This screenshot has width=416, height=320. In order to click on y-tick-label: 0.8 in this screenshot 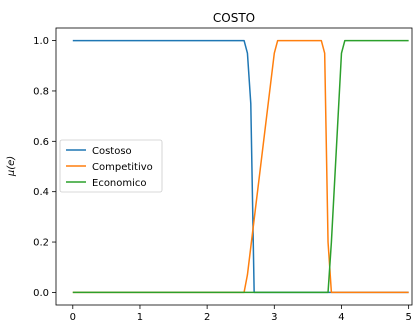, I will do `click(41, 91)`.